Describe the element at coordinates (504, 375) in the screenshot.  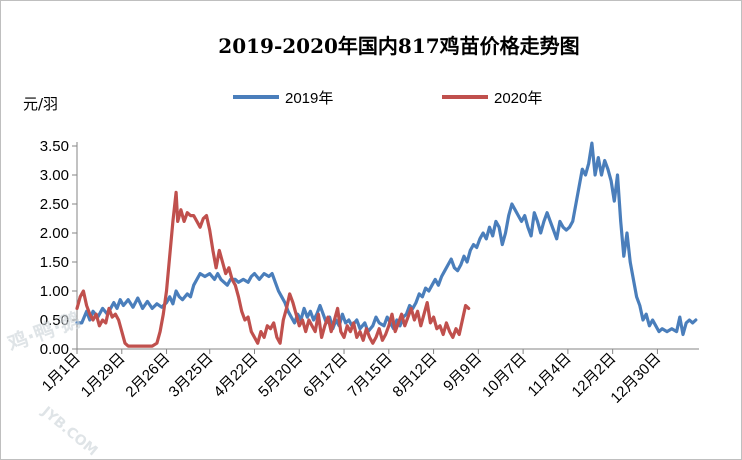
I see `x-tick-label: 10月7日` at that location.